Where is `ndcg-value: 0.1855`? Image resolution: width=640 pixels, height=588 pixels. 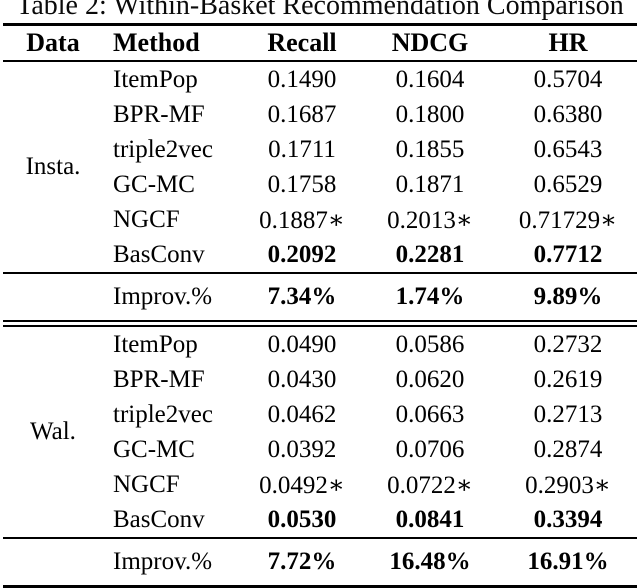
ndcg-value: 0.1855 is located at coordinates (430, 149).